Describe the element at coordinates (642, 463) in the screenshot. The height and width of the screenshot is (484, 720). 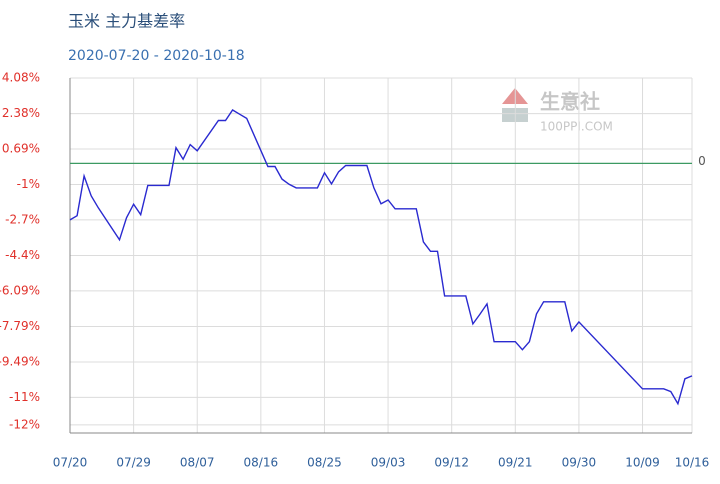
I see `x-tick-label: 10/09` at that location.